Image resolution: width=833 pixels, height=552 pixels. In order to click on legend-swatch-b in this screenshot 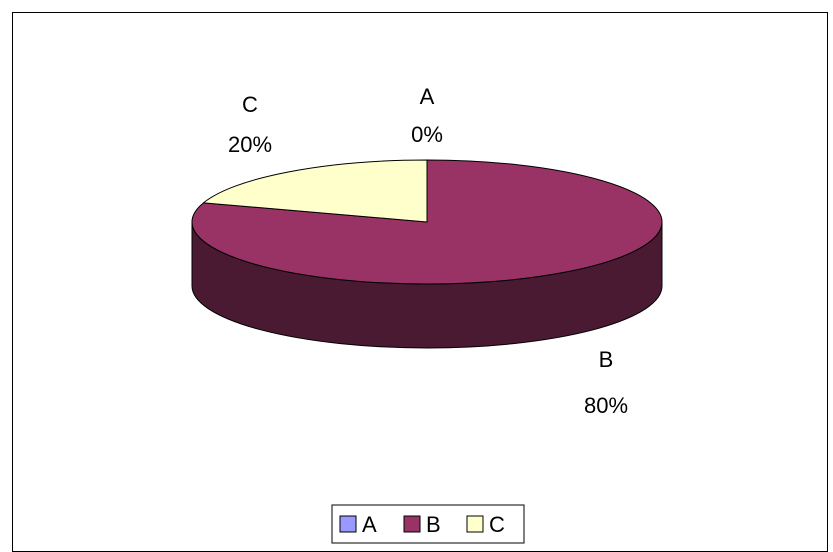, I will do `click(412, 524)`.